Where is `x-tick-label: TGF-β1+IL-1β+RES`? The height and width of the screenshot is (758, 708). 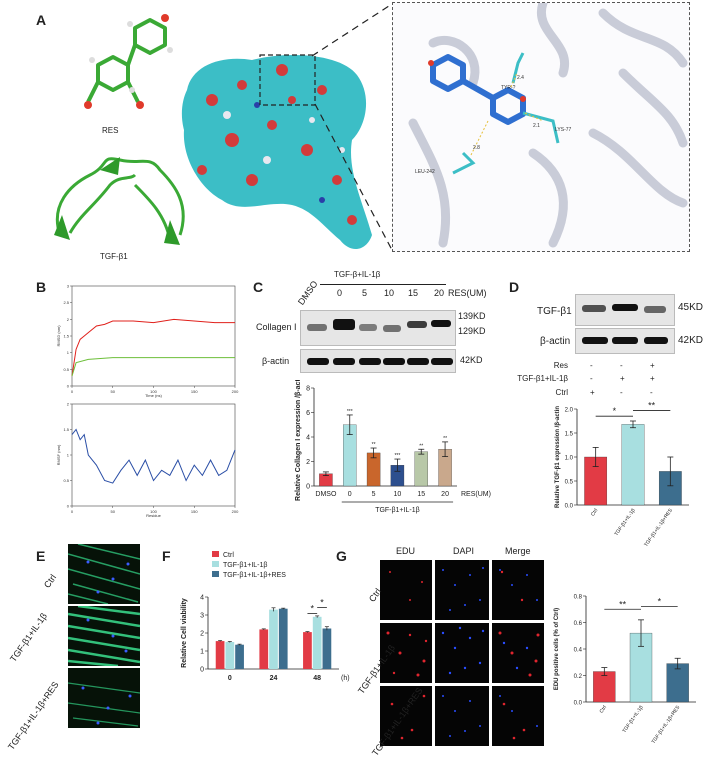 x-tick-label: TGF-β1+IL-1β+RES is located at coordinates (658, 527).